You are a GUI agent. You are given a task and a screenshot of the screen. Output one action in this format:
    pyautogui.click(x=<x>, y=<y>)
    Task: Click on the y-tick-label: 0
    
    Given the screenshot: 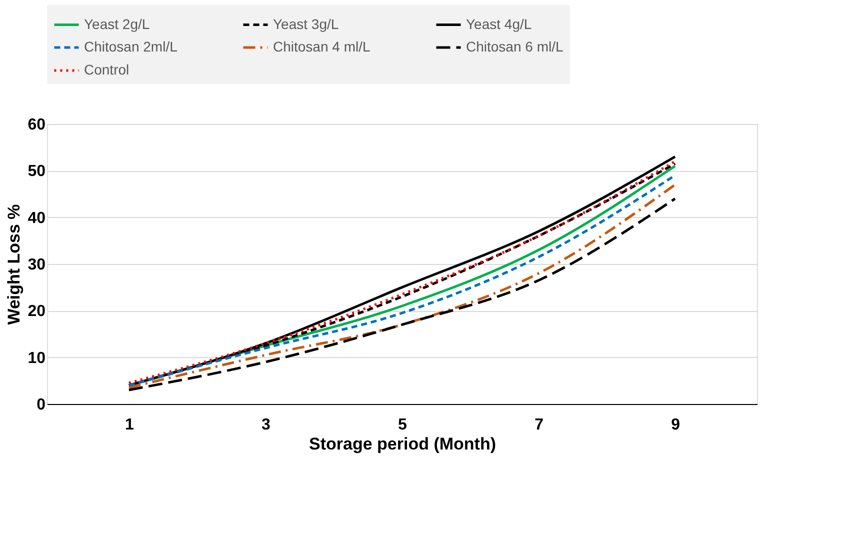 What is the action you would take?
    pyautogui.click(x=41, y=405)
    